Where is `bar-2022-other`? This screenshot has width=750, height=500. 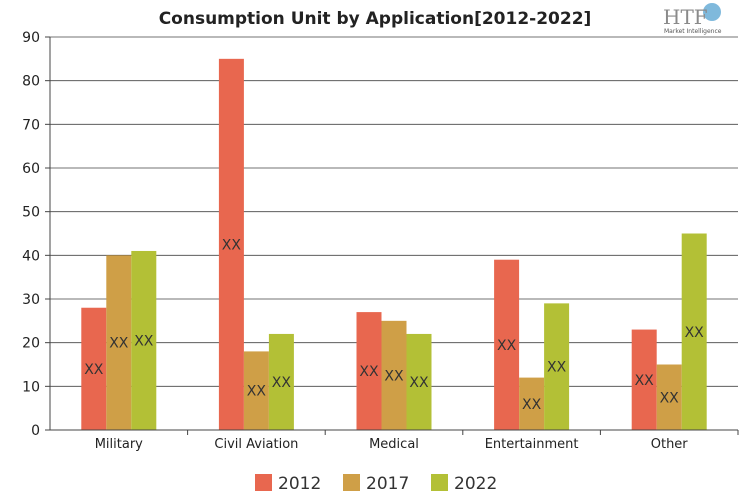
bar-2022-other is located at coordinates (694, 331).